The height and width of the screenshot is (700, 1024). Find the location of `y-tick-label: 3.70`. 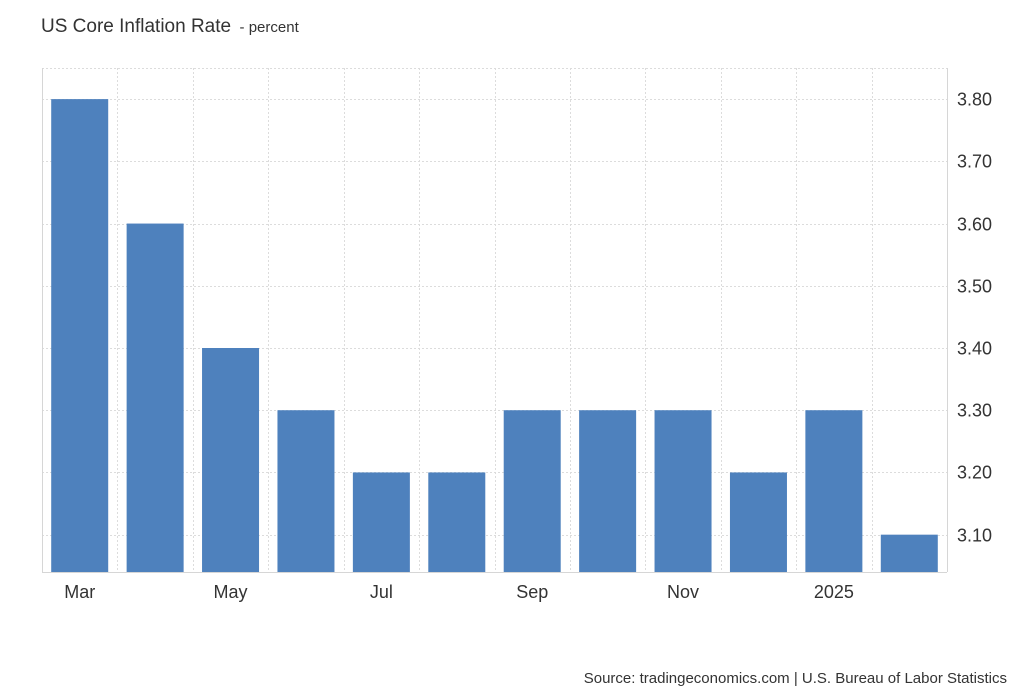

y-tick-label: 3.70 is located at coordinates (974, 162).